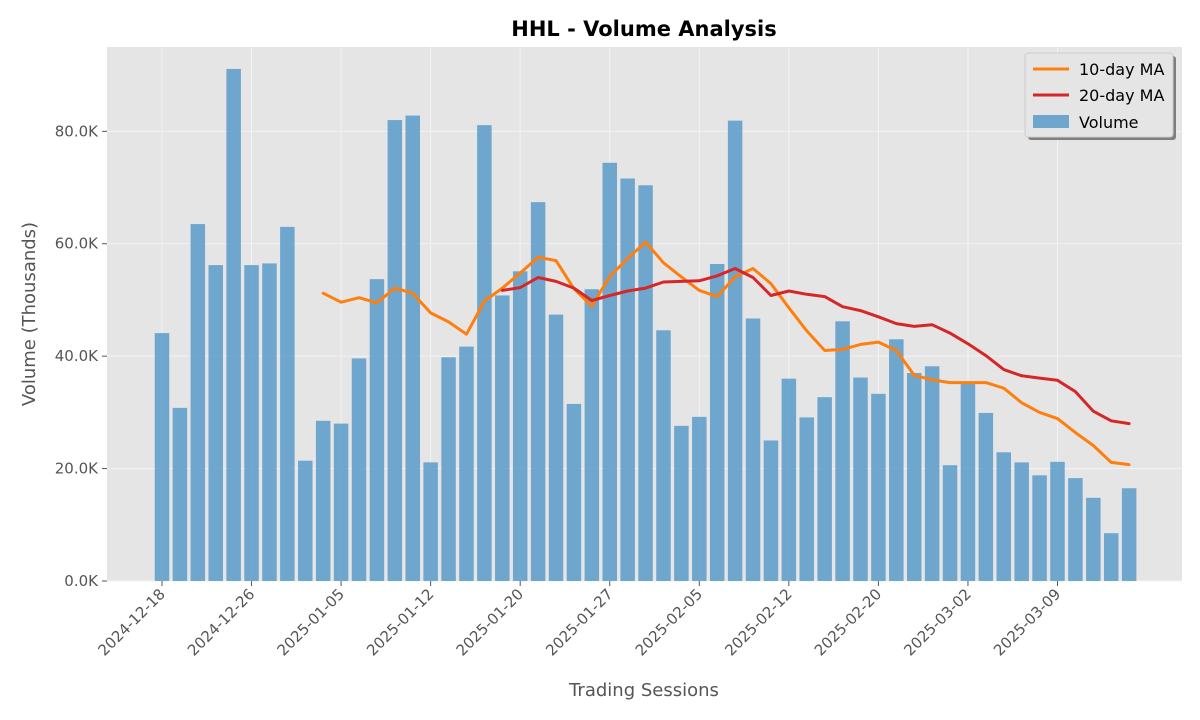 Image resolution: width=1200 pixels, height=720 pixels. I want to click on y-tick-label: 80.0K, so click(77, 131).